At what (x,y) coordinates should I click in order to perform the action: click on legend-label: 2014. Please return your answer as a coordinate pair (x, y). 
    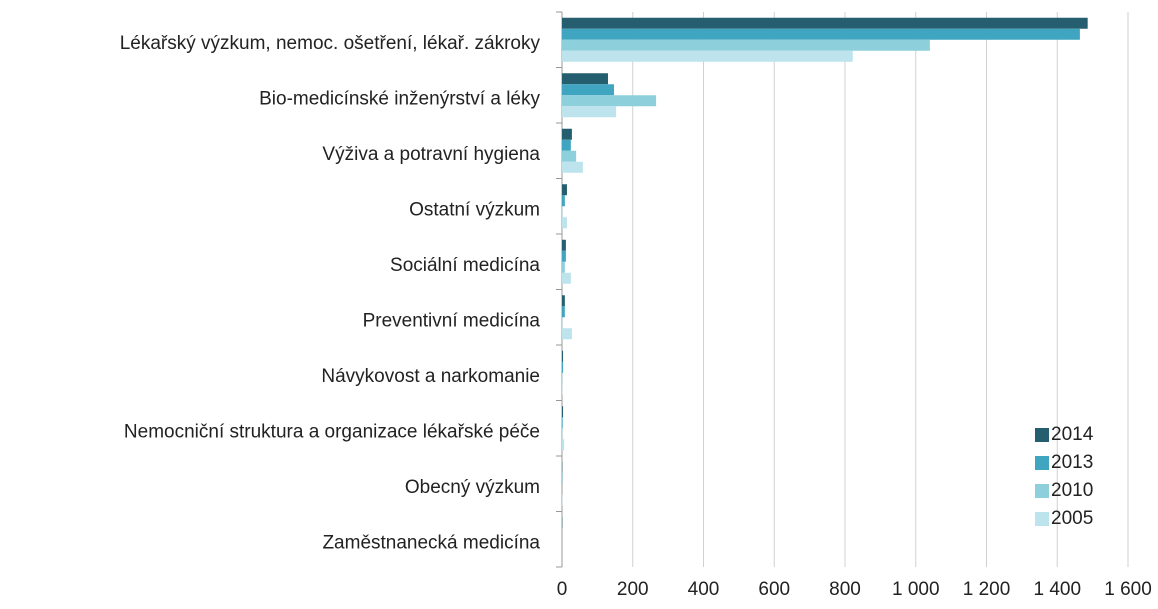
    Looking at the image, I should click on (1072, 434).